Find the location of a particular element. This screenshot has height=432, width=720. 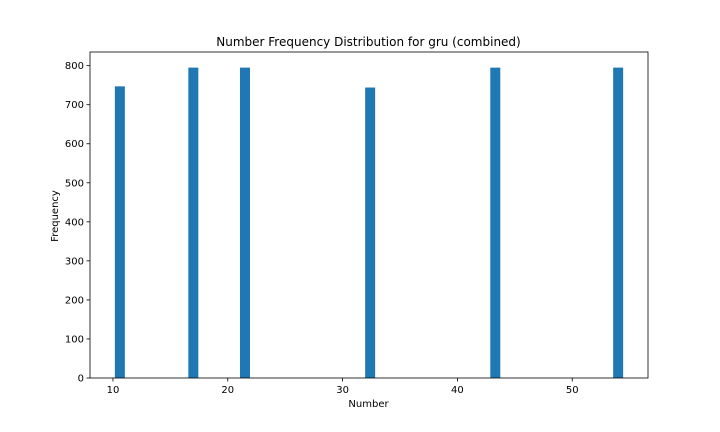

y-tick-label: 800 is located at coordinates (74, 66).